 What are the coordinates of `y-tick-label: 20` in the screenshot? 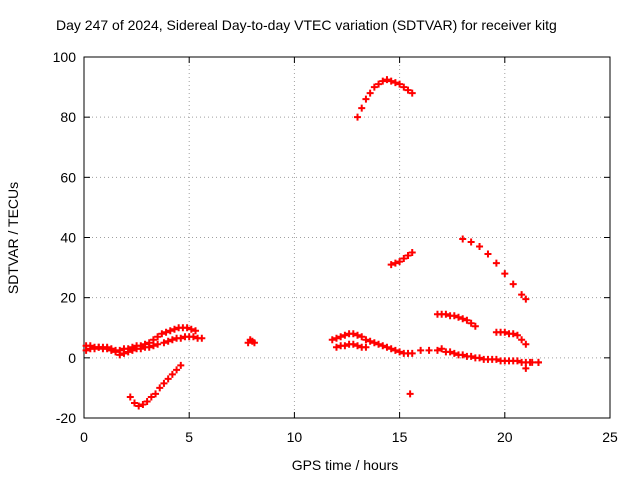 It's located at (68, 298).